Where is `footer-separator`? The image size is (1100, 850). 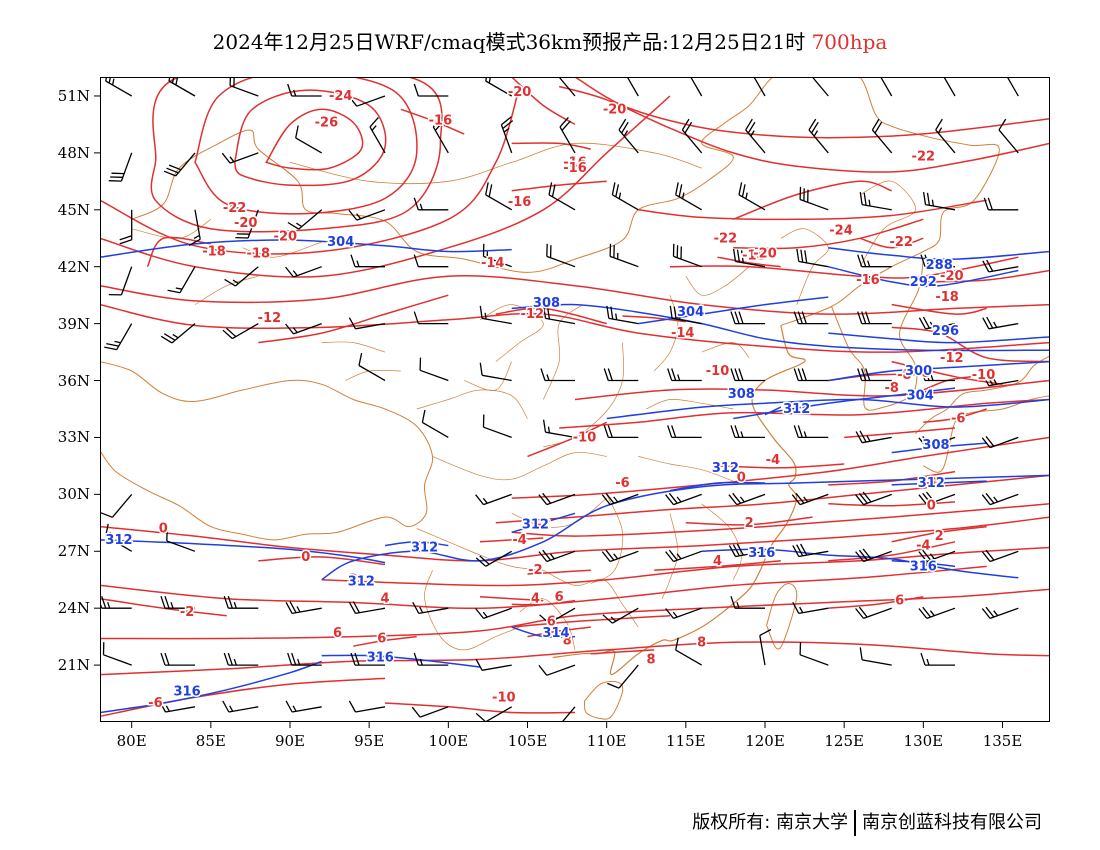 footer-separator is located at coordinates (855, 823).